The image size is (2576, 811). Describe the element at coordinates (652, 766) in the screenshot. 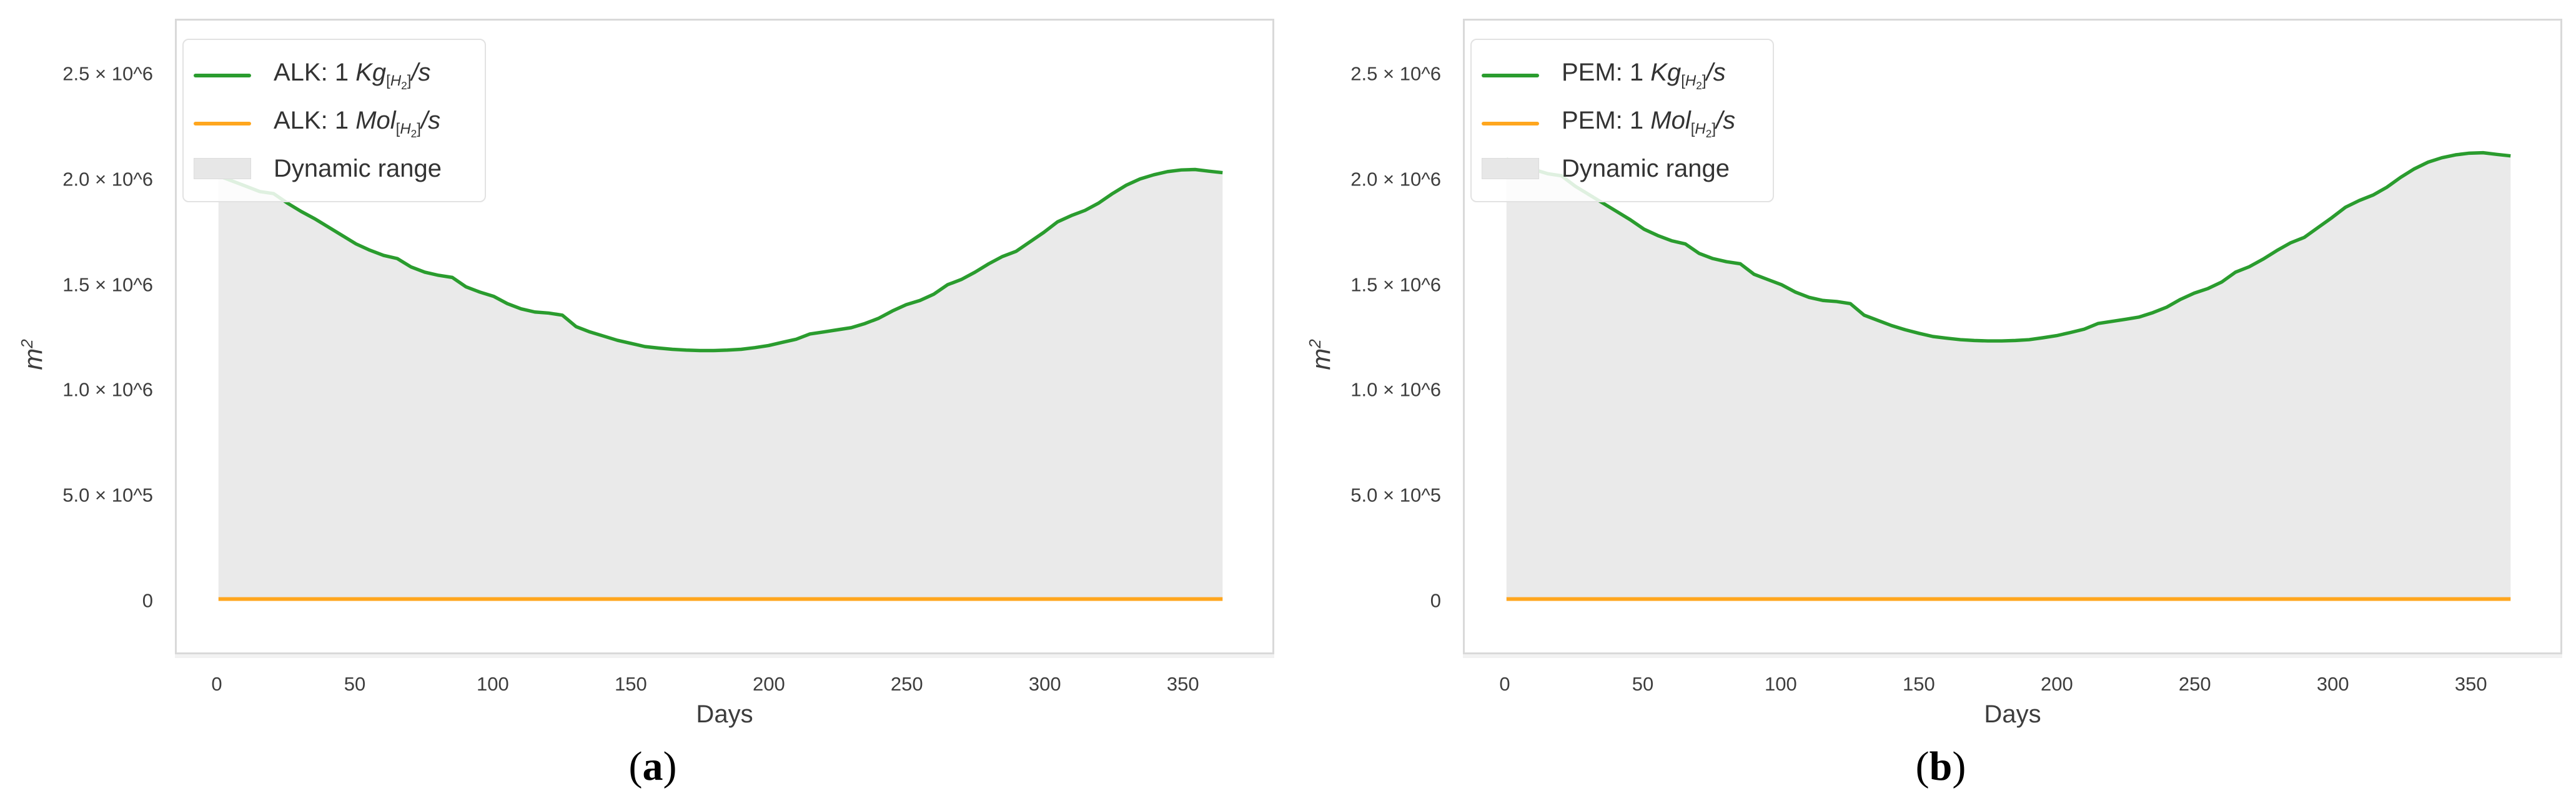

I see `caption-a: (a)` at that location.